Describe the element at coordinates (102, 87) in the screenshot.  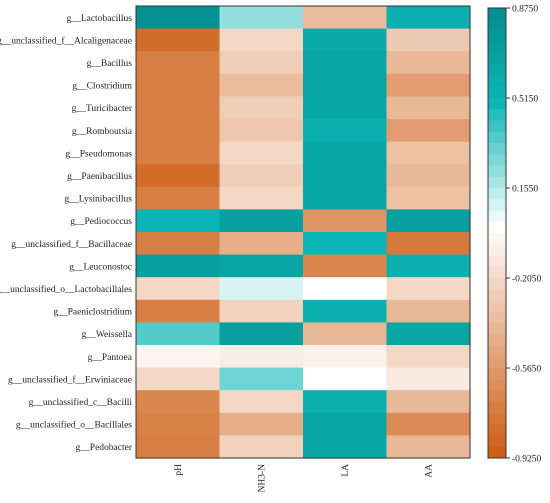
I see `row-label: g__Clostridium` at that location.